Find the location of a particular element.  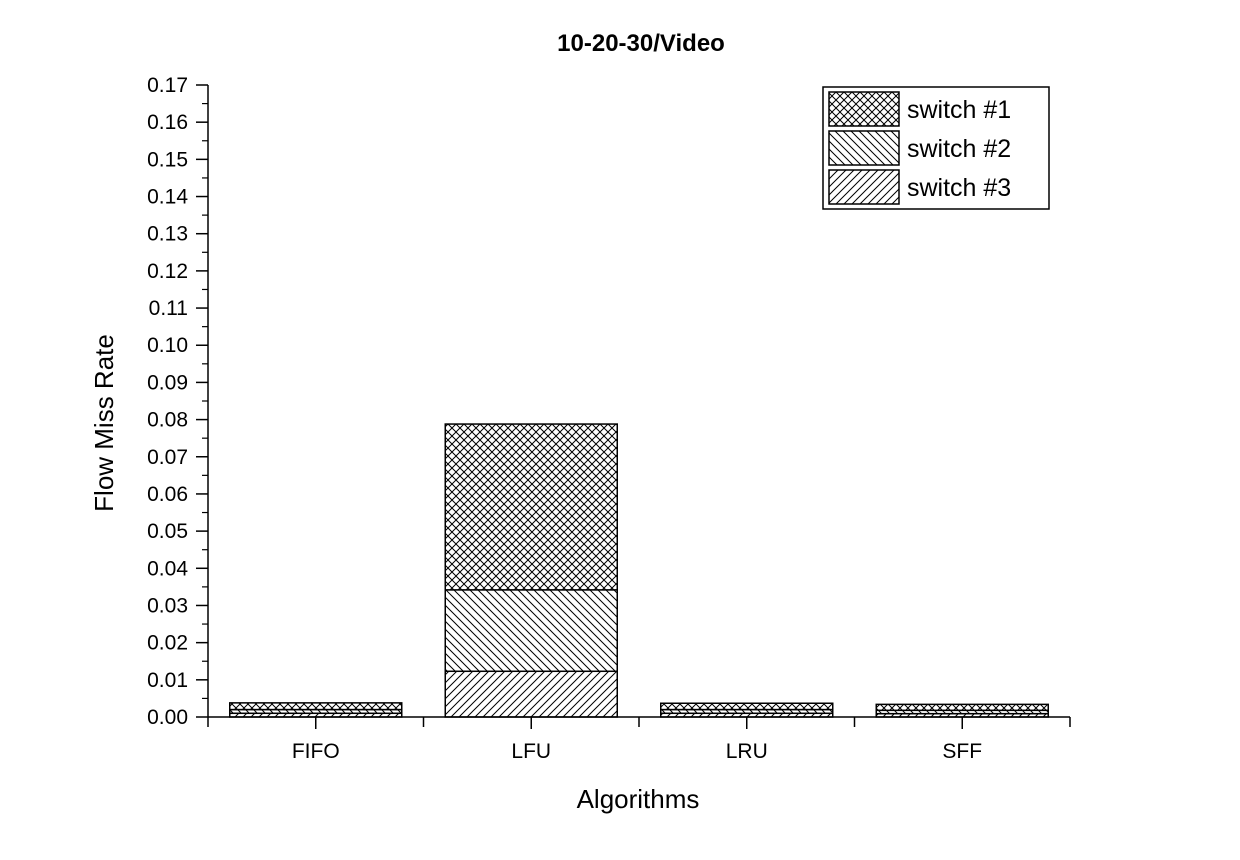

y-tick-label: 0.06 is located at coordinates (167, 494).